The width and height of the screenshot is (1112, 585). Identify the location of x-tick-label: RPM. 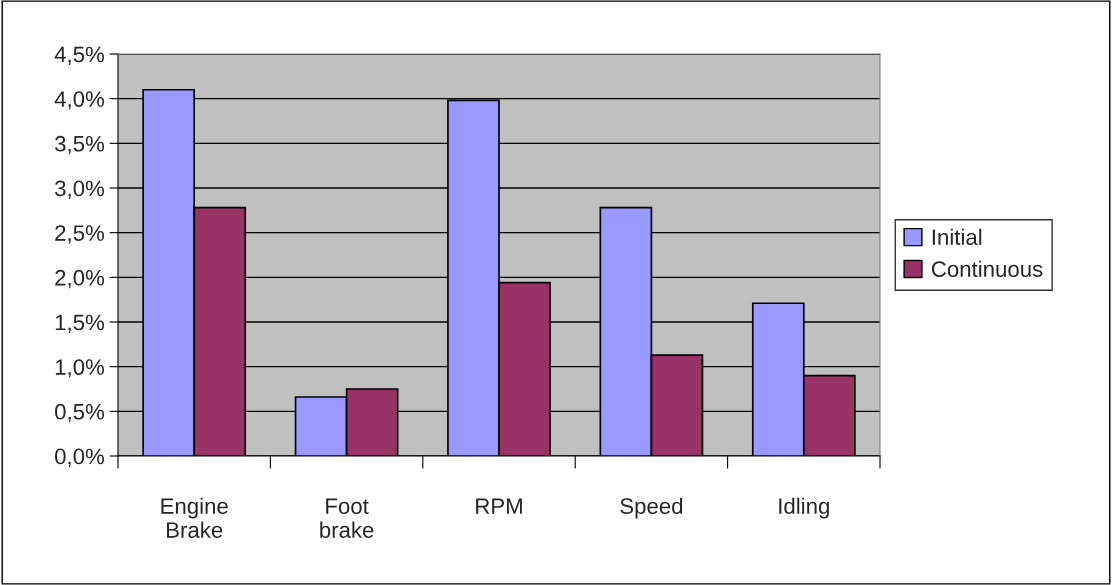
(499, 506).